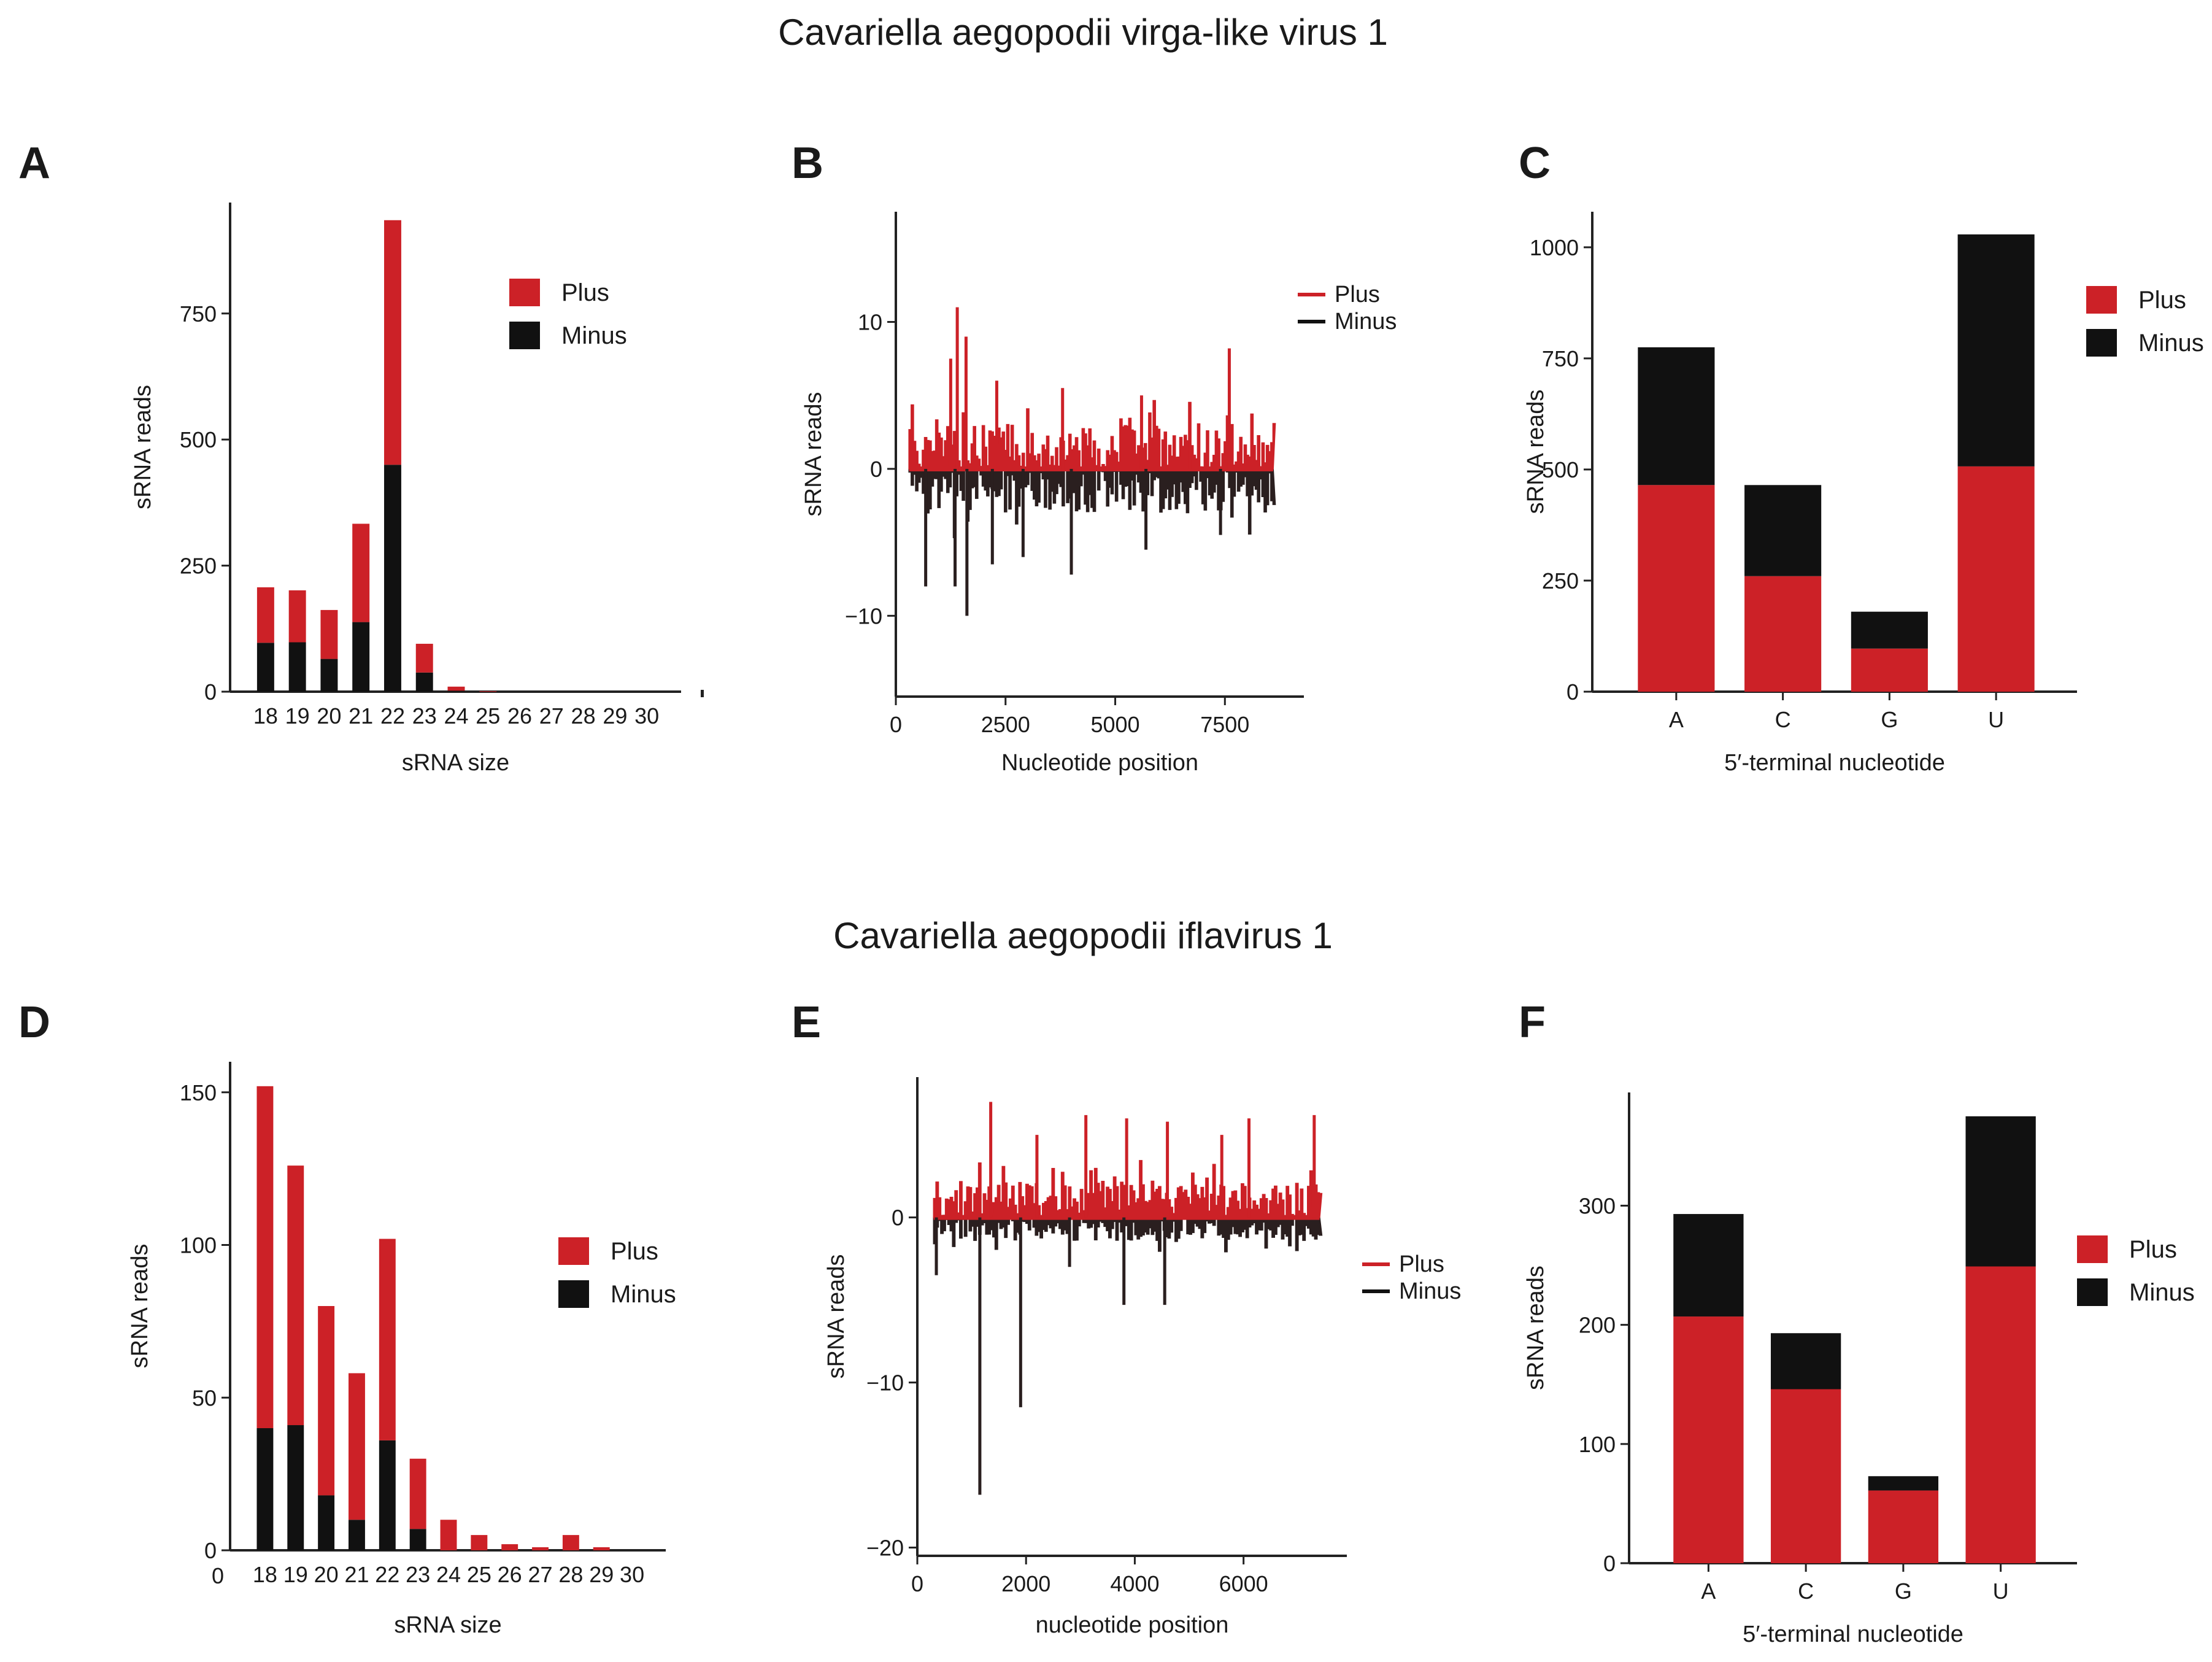 Image resolution: width=2212 pixels, height=1662 pixels. What do you see at coordinates (1708, 1439) in the screenshot?
I see `bar-plus-A` at bounding box center [1708, 1439].